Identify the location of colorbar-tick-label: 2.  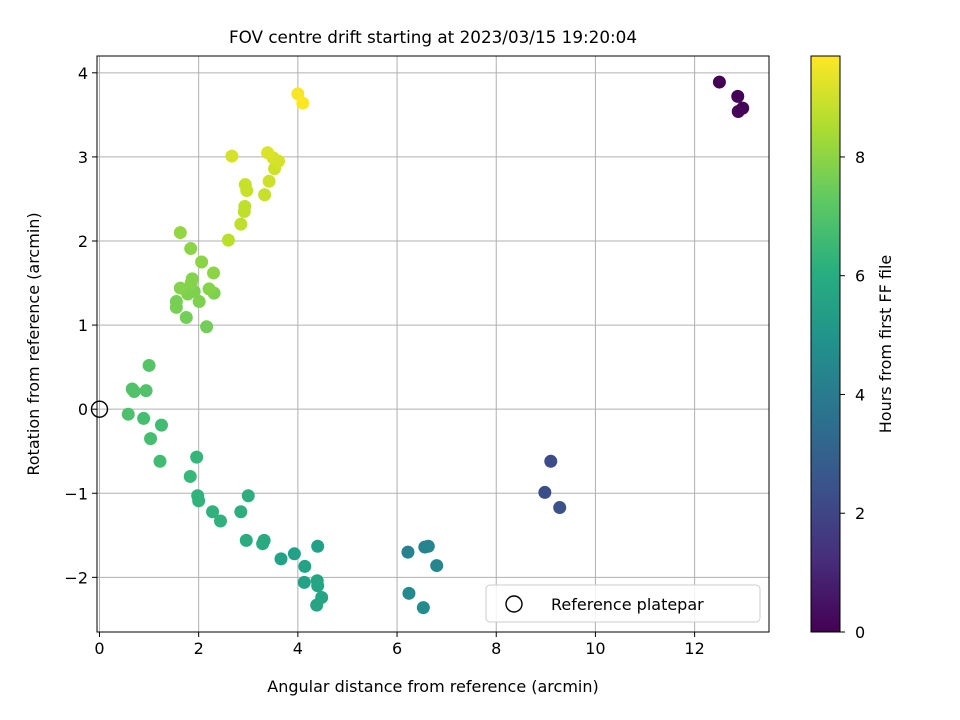
(860, 513).